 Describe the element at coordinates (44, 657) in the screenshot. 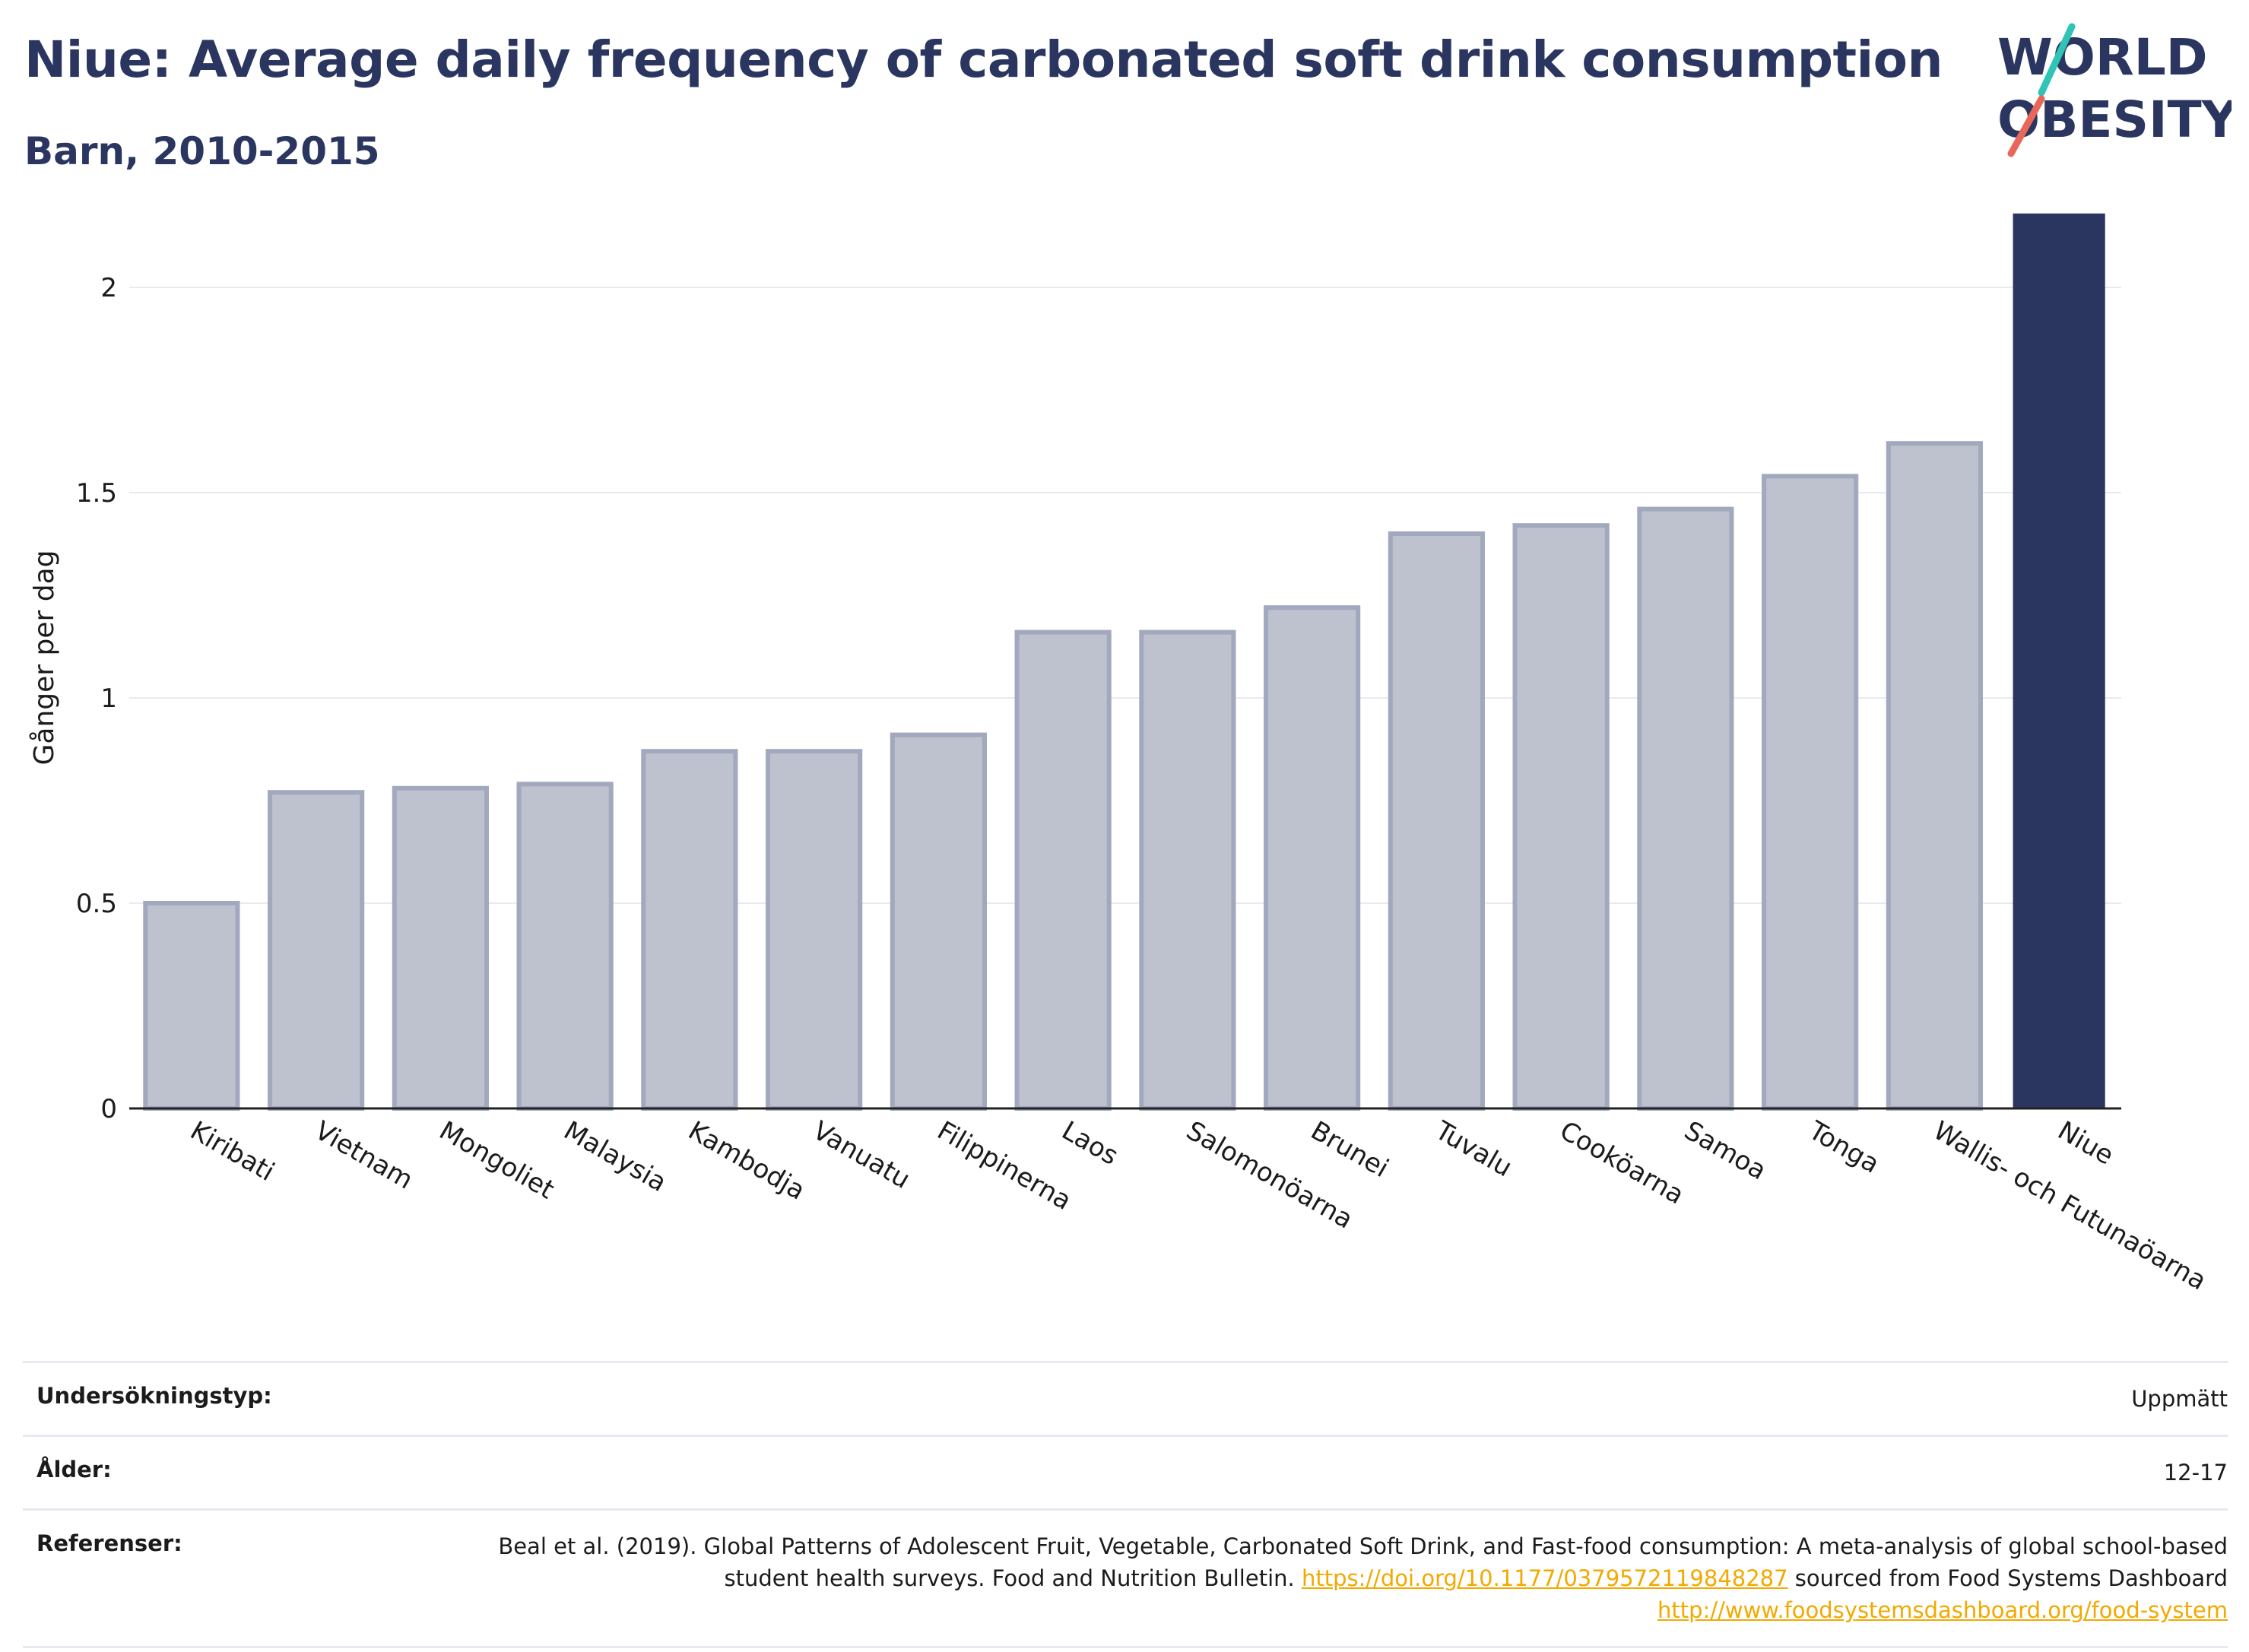

I see `y-axis-title: Gånger per dag` at that location.